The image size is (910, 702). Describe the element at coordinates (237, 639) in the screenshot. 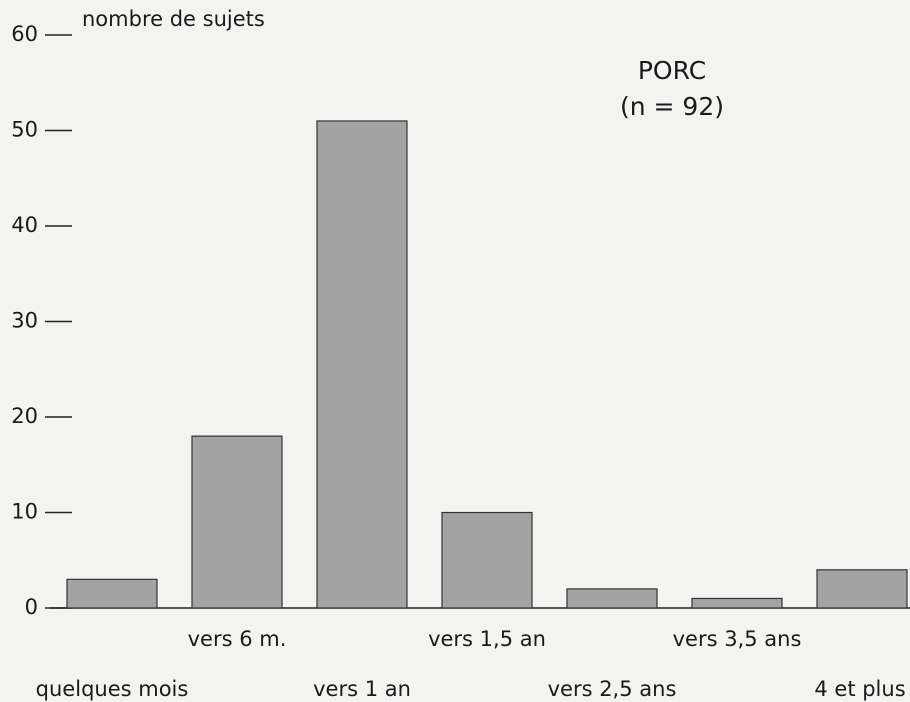

I see `x-tick-label: vers 6 m.` at that location.